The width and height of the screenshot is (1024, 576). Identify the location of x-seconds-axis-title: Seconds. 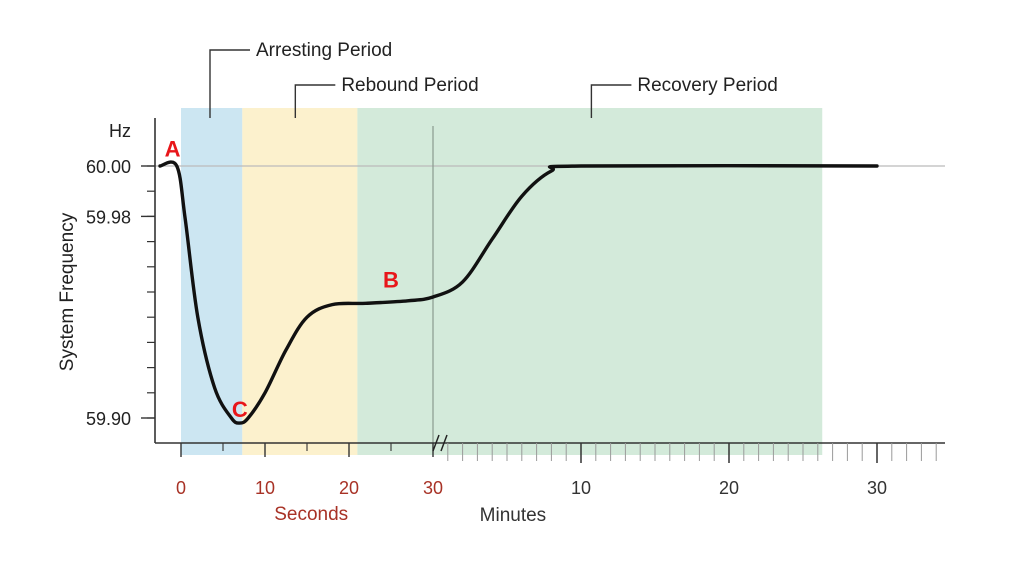
(311, 514).